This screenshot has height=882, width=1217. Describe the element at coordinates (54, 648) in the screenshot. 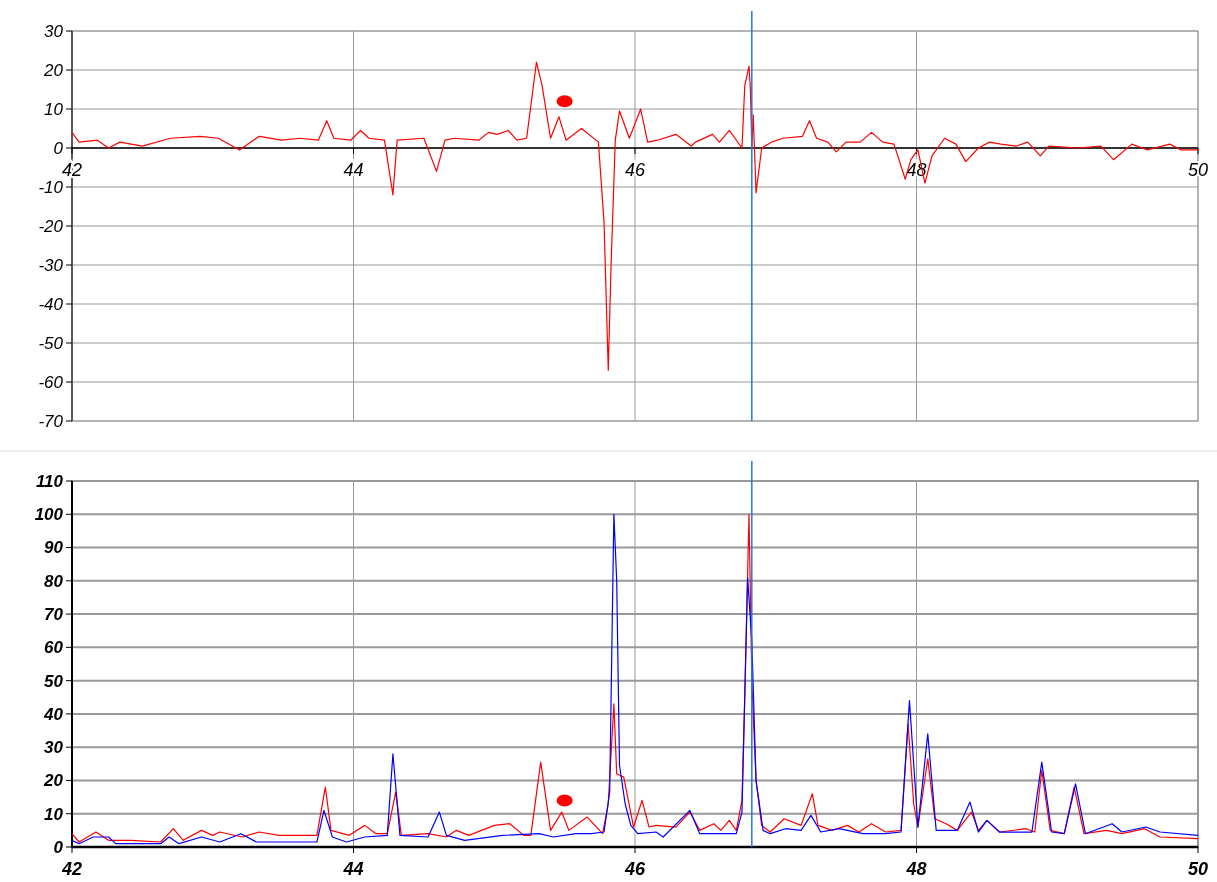

I see `y-tick-label: 60` at that location.